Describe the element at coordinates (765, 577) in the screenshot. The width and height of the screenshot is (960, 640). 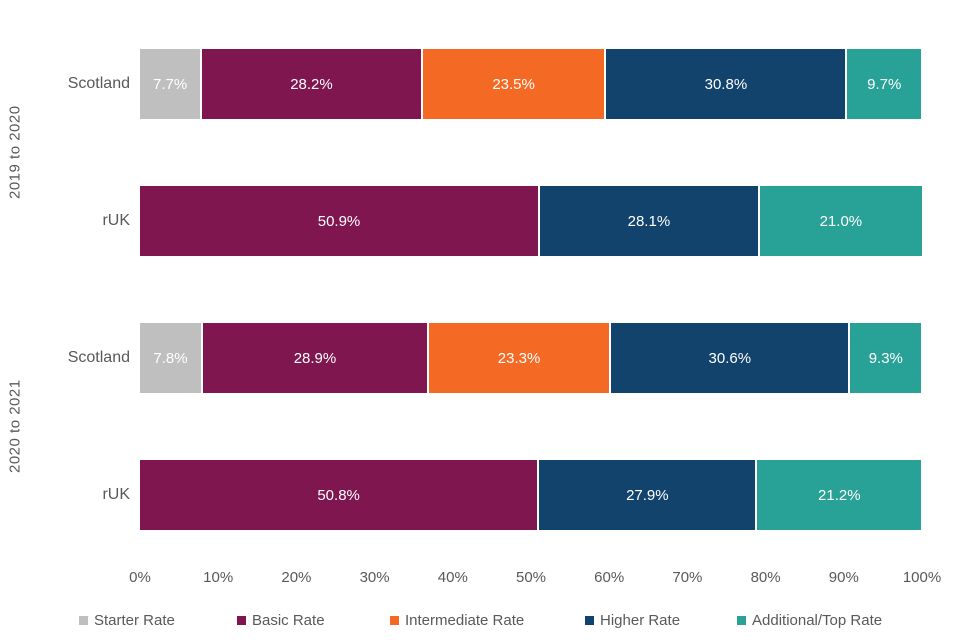
I see `x-axis-tick-label: 80%` at that location.